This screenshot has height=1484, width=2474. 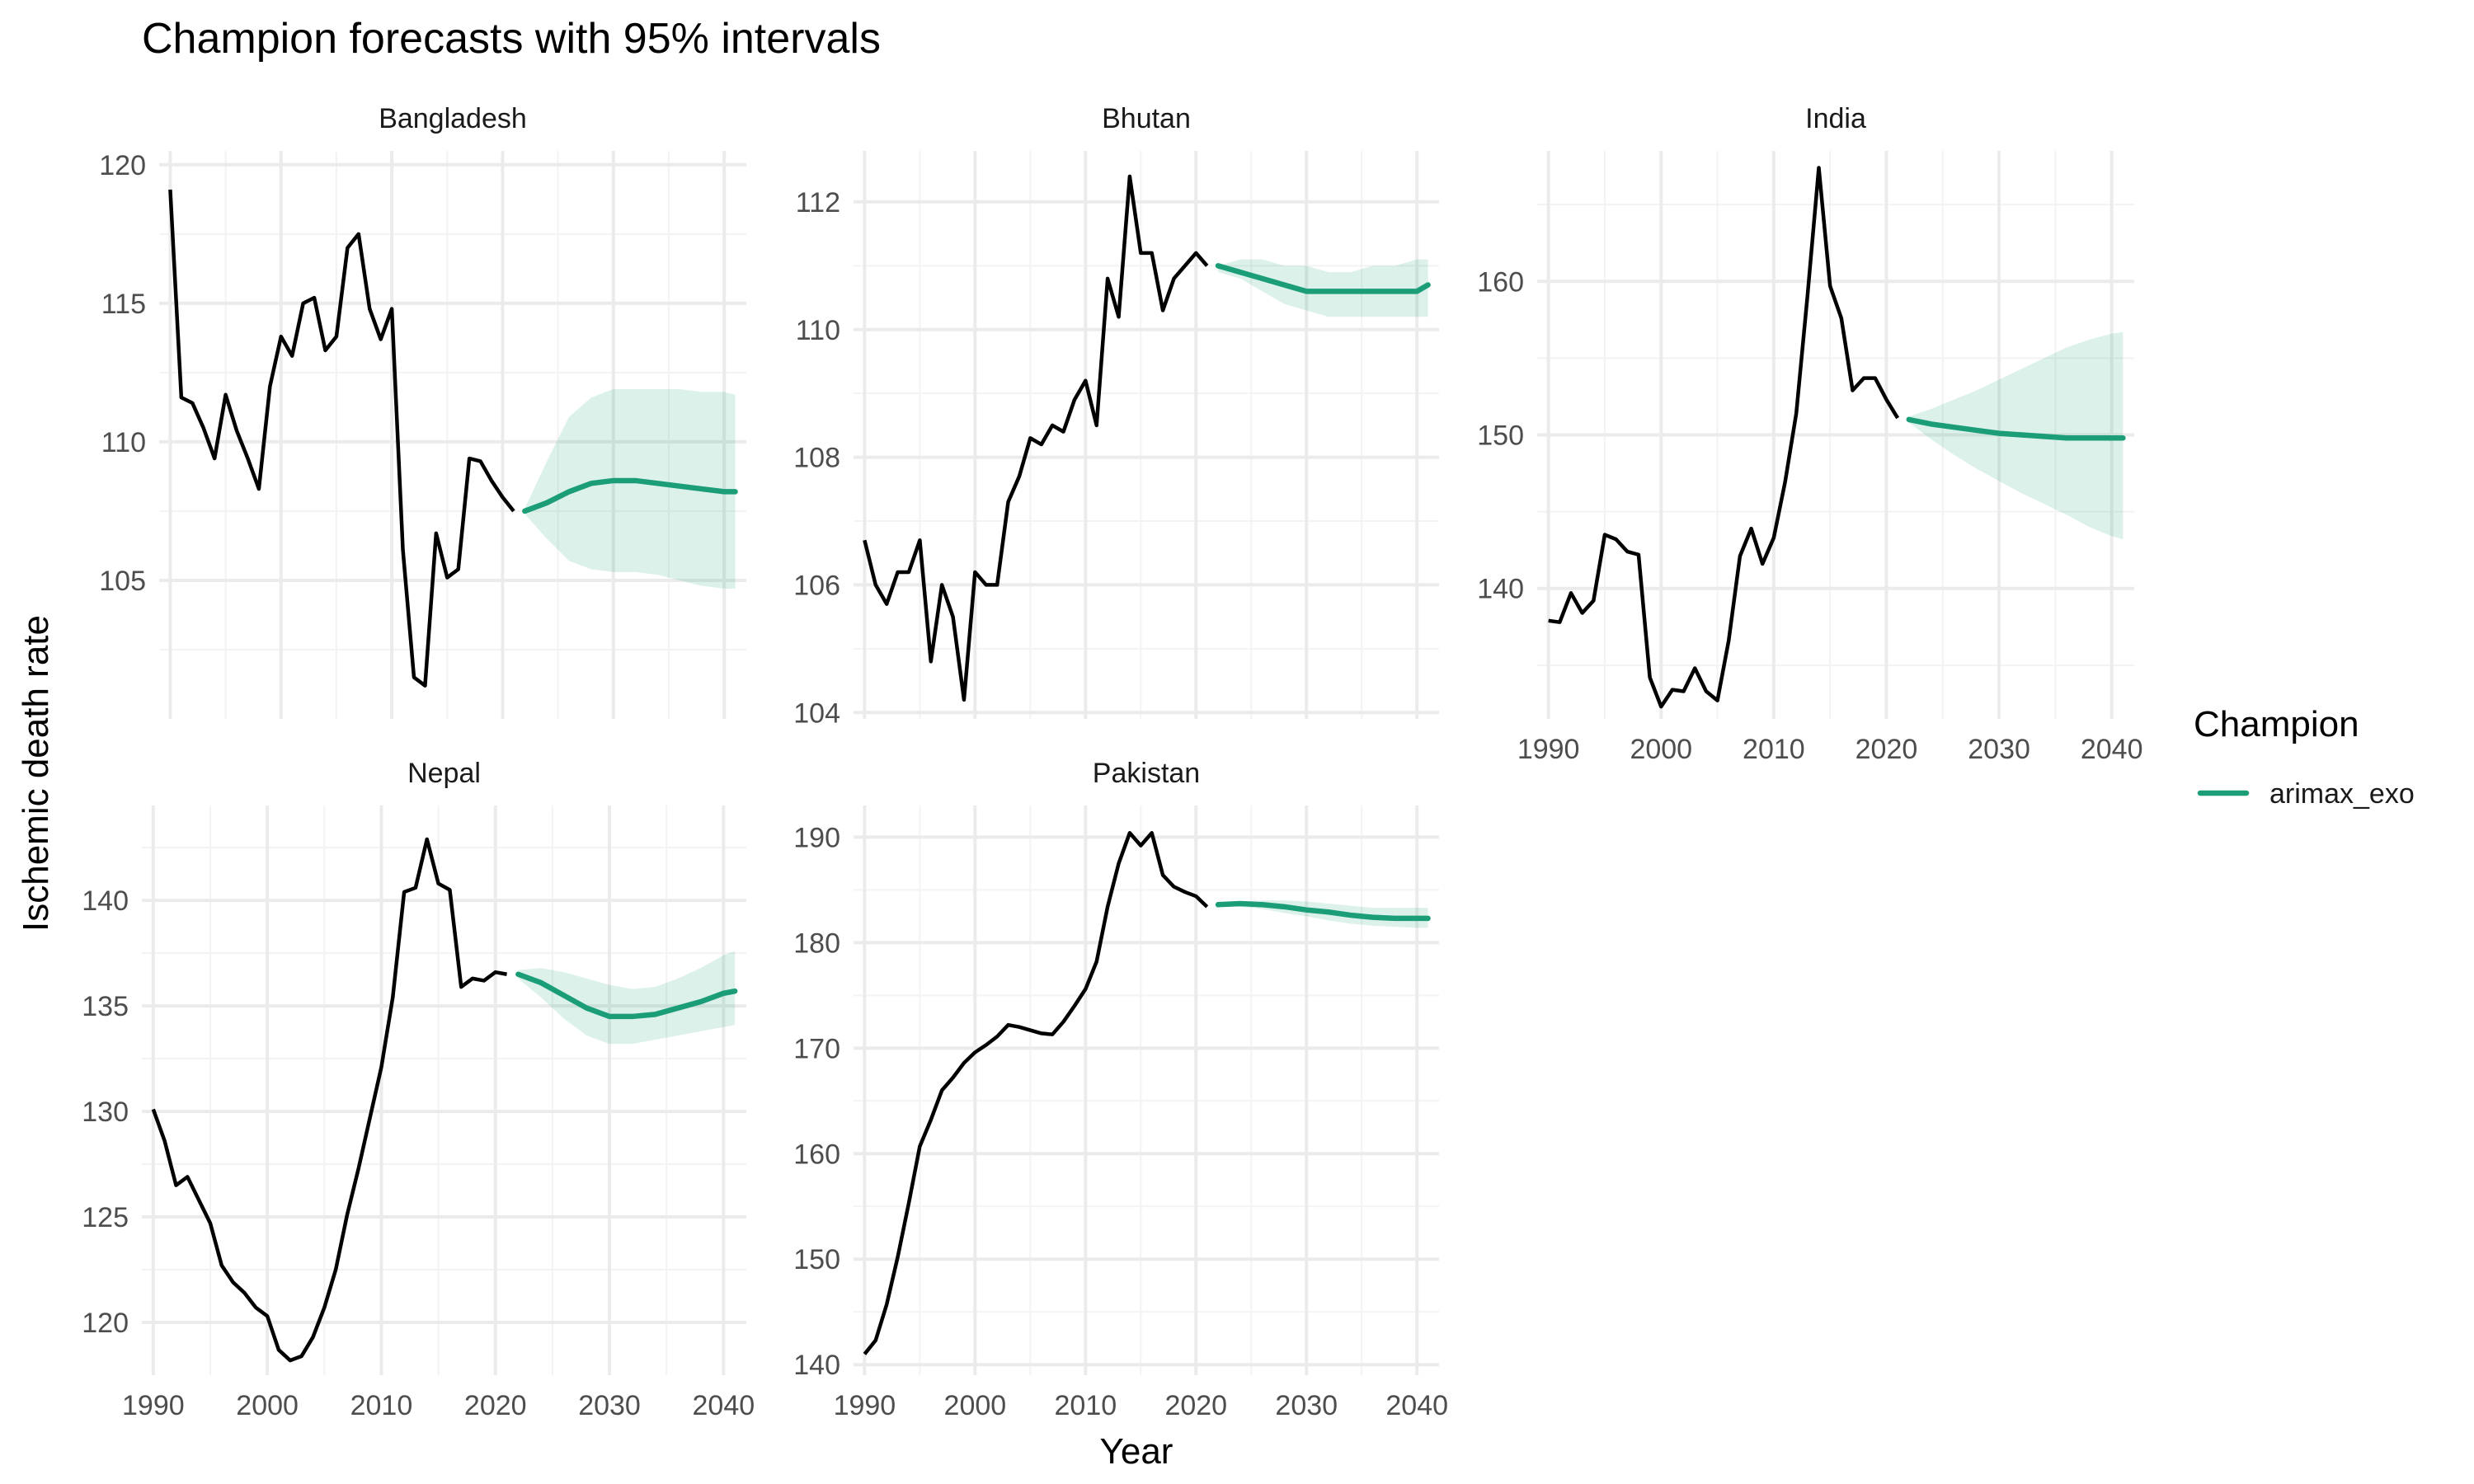 I want to click on forecast-interval-nepal, so click(x=627, y=998).